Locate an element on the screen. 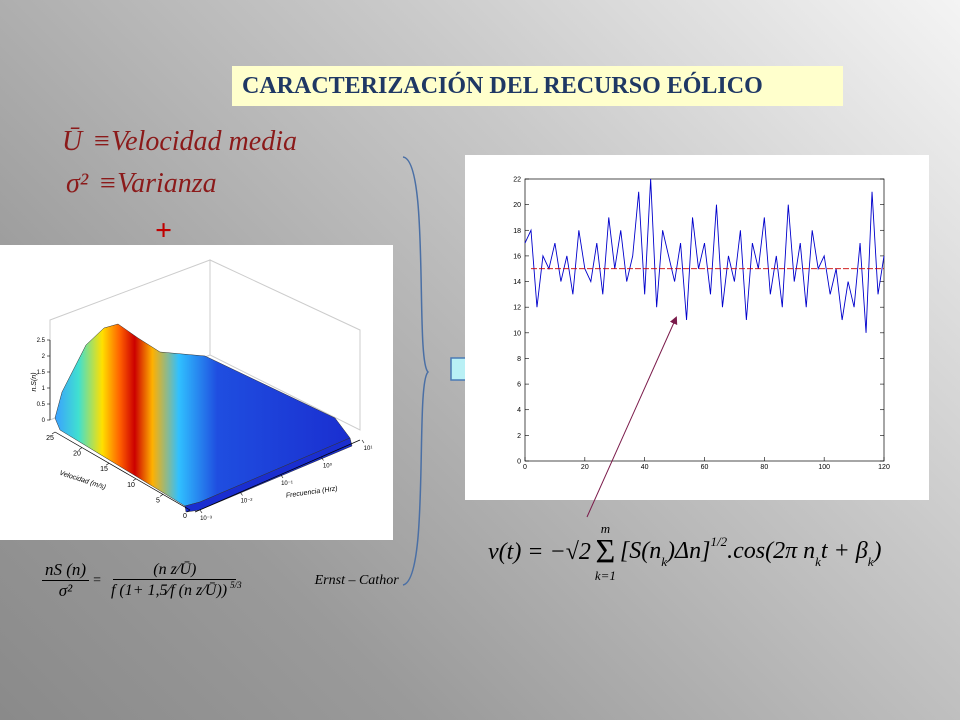 This screenshot has height=720, width=960. brace is located at coordinates (416, 371).